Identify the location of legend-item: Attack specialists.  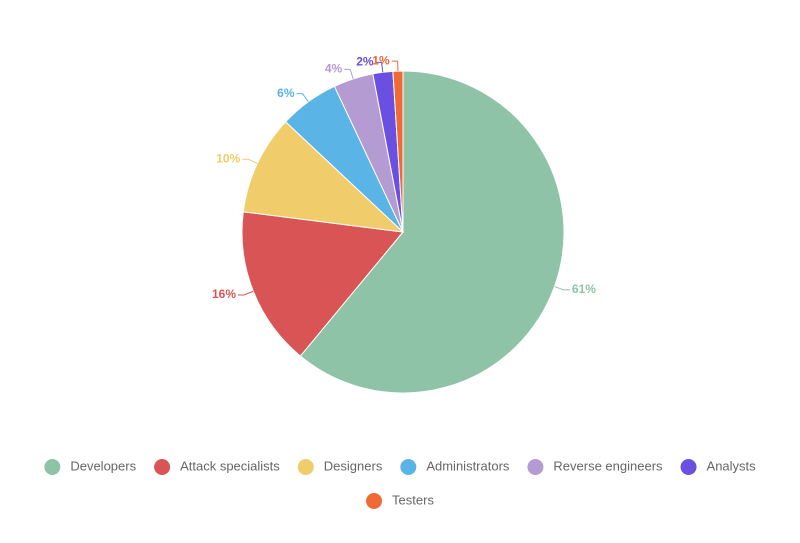
(217, 466).